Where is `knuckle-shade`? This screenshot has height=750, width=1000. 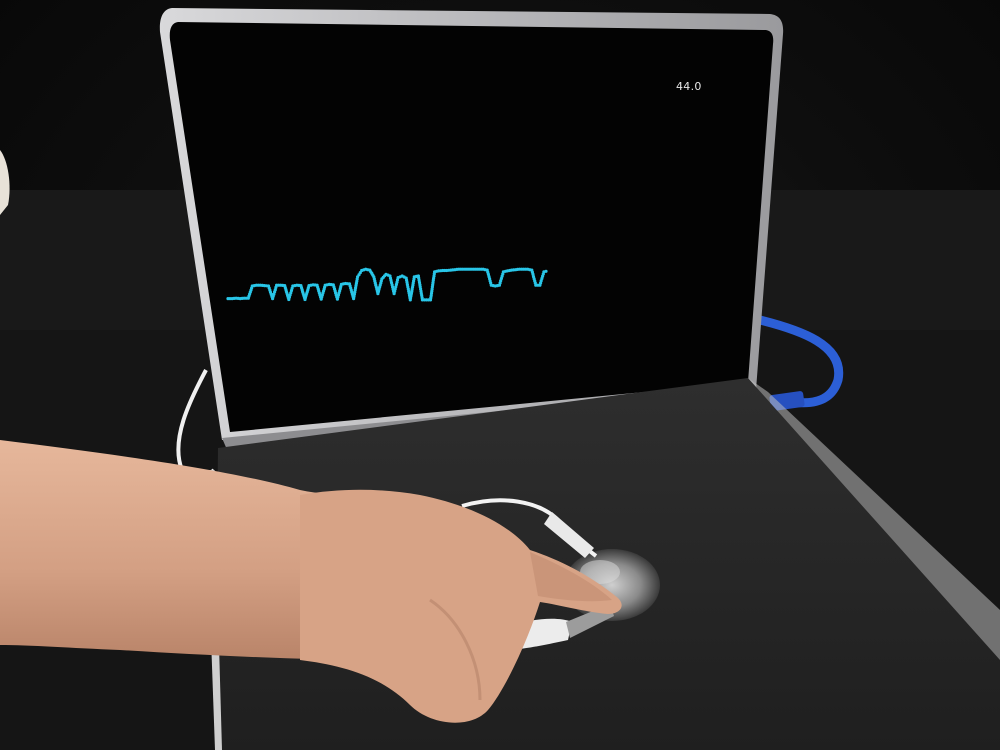
knuckle-shade is located at coordinates (455, 649).